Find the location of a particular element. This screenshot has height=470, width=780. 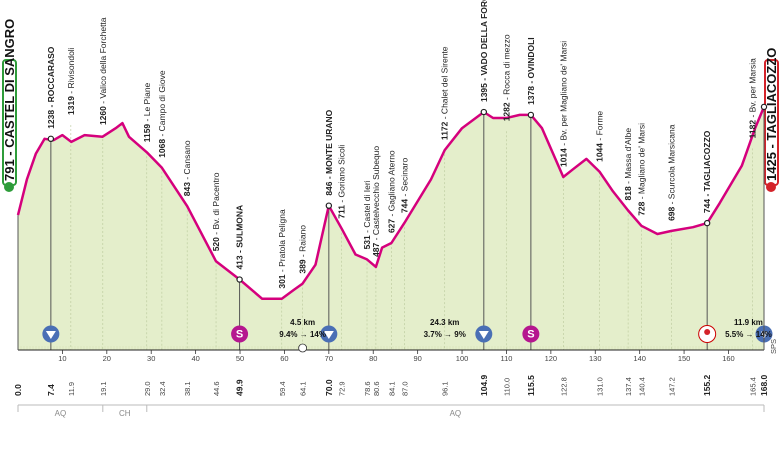

peak-text: 1044 - Forme is located at coordinates (600, 136).